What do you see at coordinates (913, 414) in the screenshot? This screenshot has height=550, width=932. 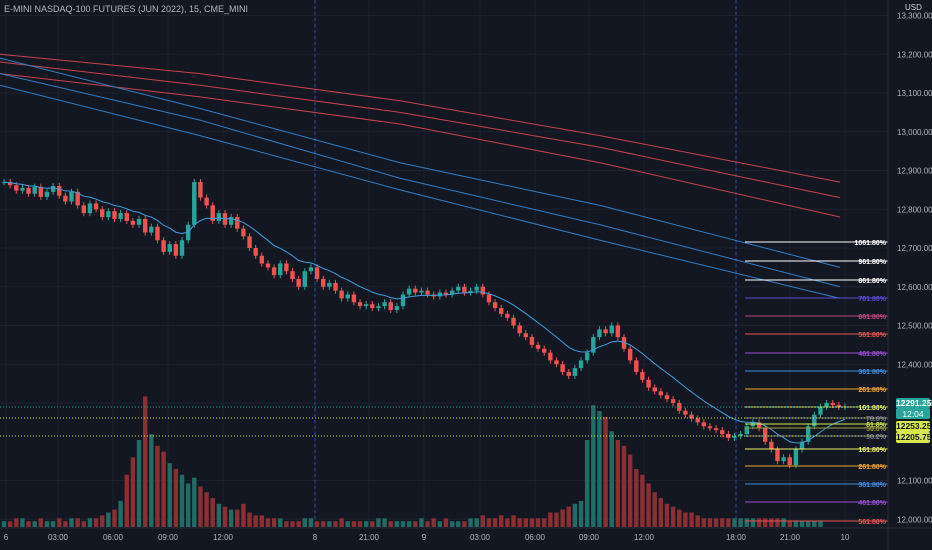 I see `bar-countdown: 12:04` at bounding box center [913, 414].